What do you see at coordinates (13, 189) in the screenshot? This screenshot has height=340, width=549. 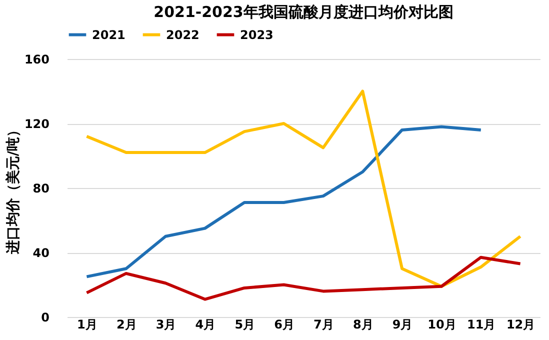 I see `y-axis-title: 进口均价（美元/吨）` at bounding box center [13, 189].